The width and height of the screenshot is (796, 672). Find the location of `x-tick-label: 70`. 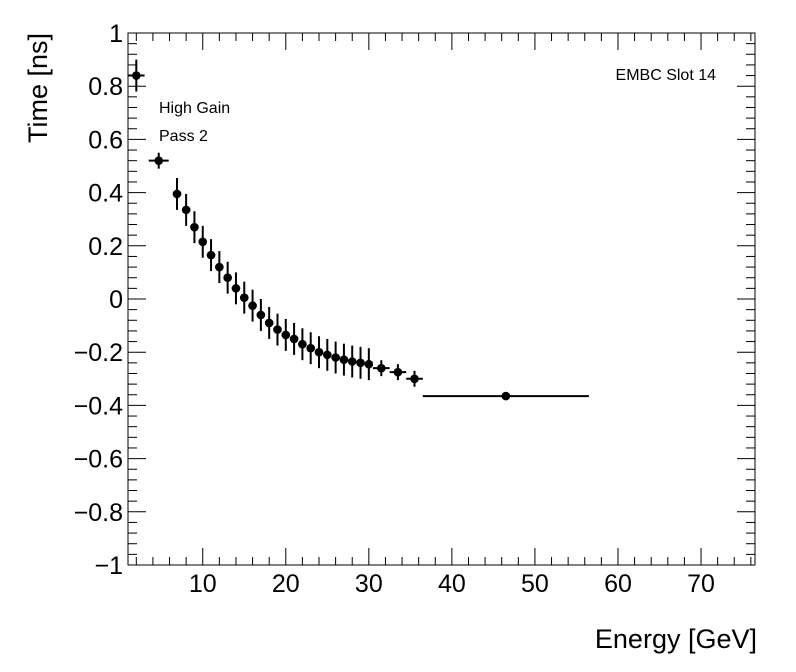

x-tick-label: 70 is located at coordinates (701, 584).